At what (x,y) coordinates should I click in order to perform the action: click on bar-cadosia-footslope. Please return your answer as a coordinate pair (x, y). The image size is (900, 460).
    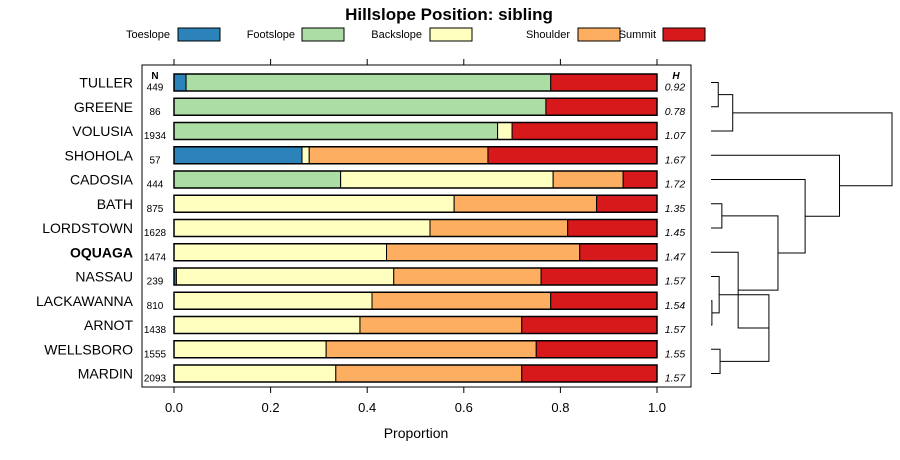
    Looking at the image, I should click on (257, 179).